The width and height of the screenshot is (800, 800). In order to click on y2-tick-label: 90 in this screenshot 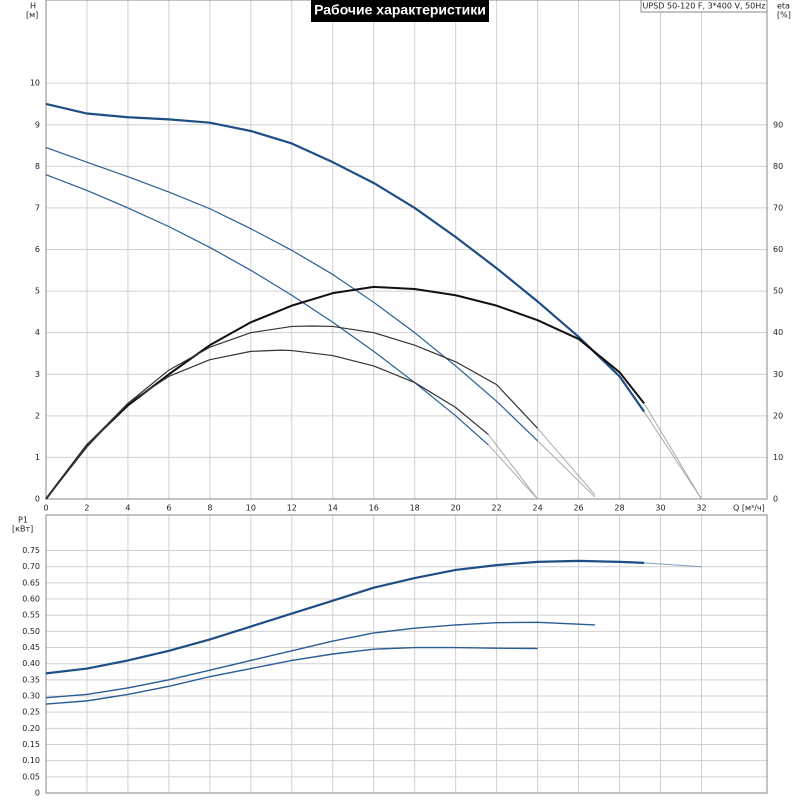, I will do `click(778, 124)`.